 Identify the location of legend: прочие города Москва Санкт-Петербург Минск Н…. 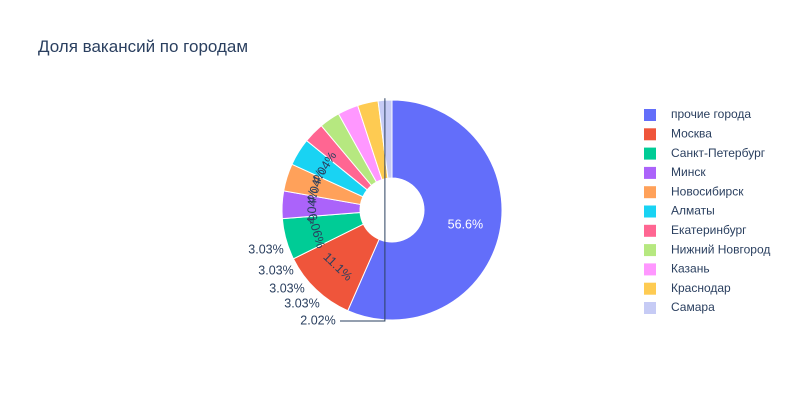
(707, 210).